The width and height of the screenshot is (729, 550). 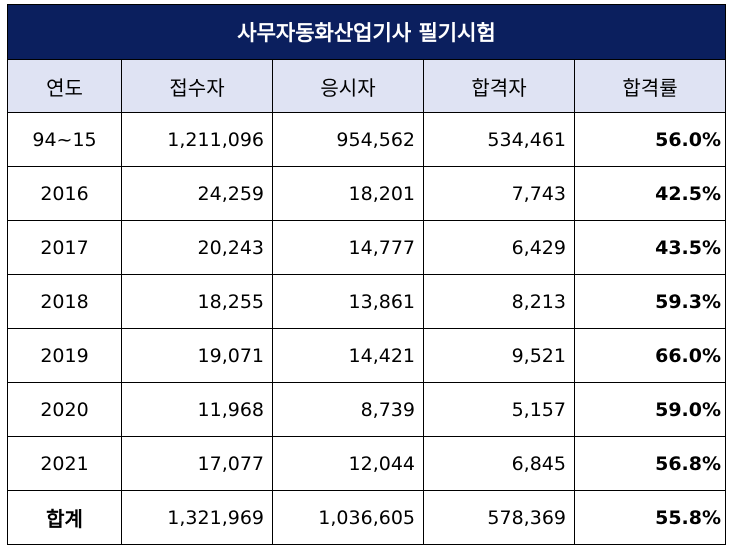 What do you see at coordinates (64, 355) in the screenshot?
I see `cell-year: 2019` at bounding box center [64, 355].